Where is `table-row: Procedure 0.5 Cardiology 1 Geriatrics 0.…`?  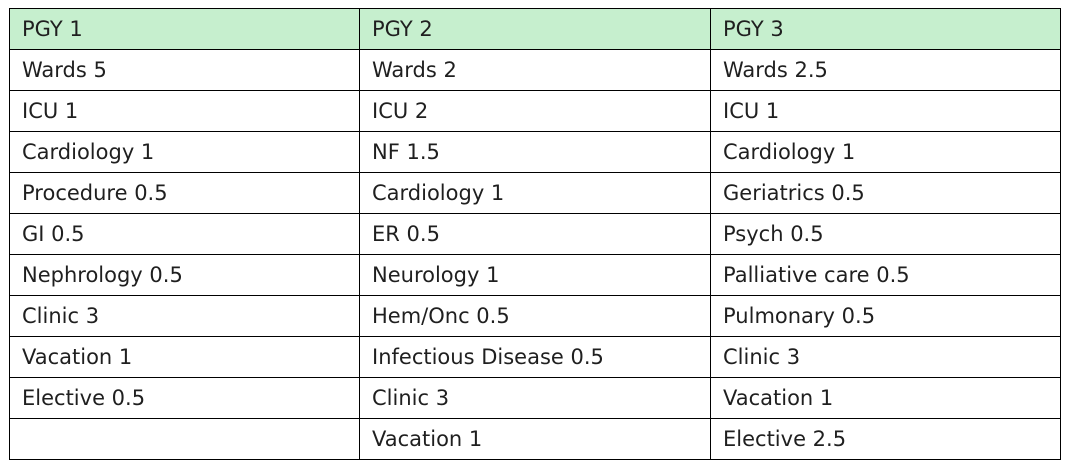 table-row: Procedure 0.5 Cardiology 1 Geriatrics 0.… is located at coordinates (535, 193).